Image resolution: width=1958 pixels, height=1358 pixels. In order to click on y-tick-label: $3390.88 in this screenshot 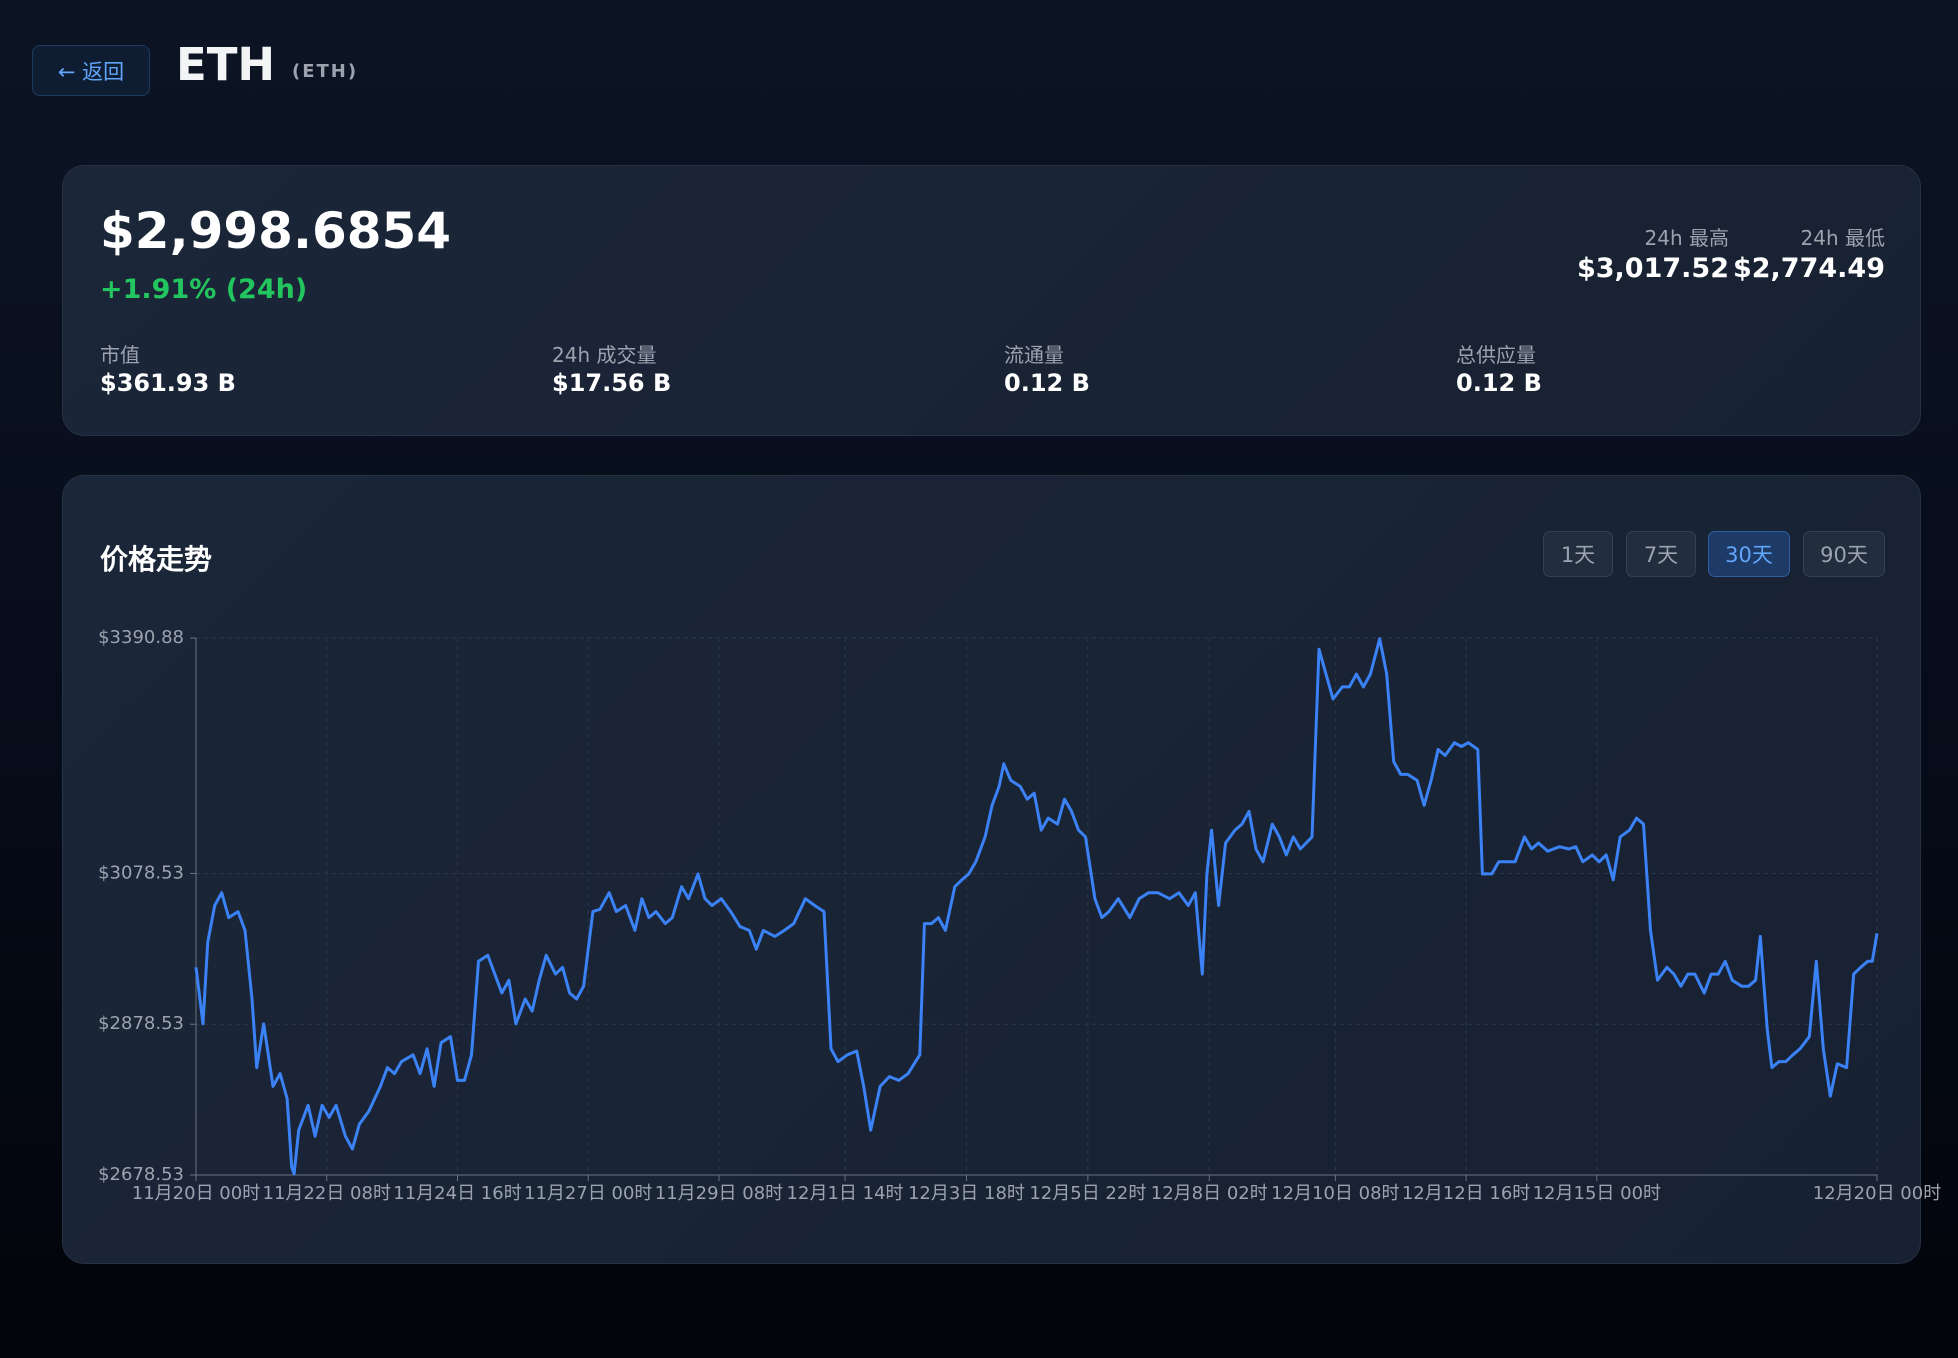, I will do `click(141, 637)`.